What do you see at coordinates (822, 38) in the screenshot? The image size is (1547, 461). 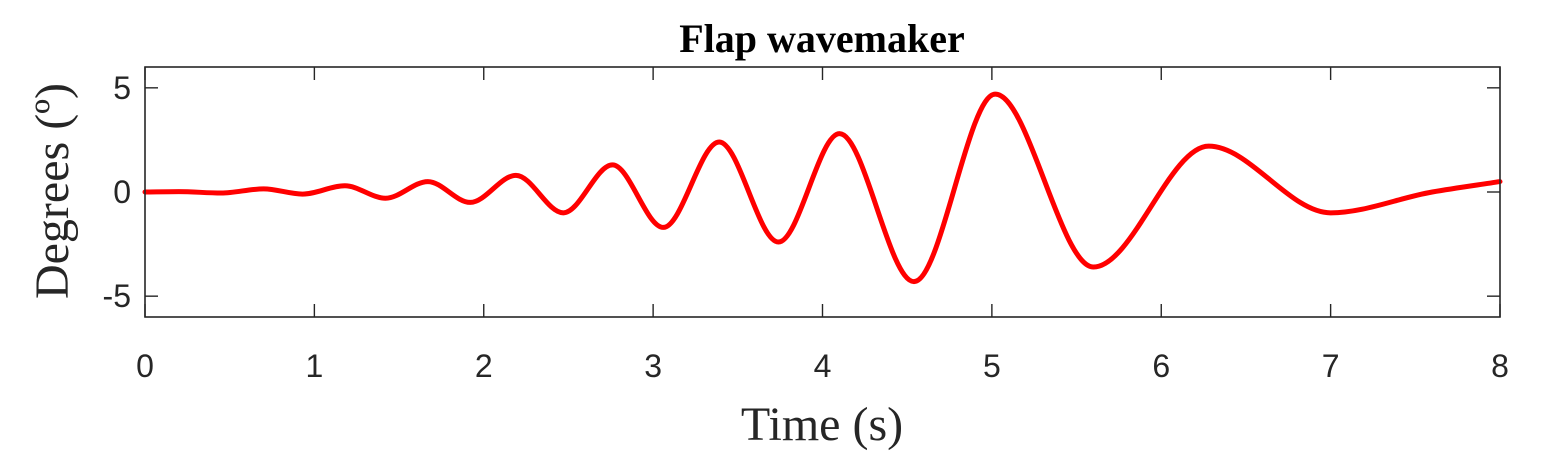 I see `chart-title: Flap wavemaker` at bounding box center [822, 38].